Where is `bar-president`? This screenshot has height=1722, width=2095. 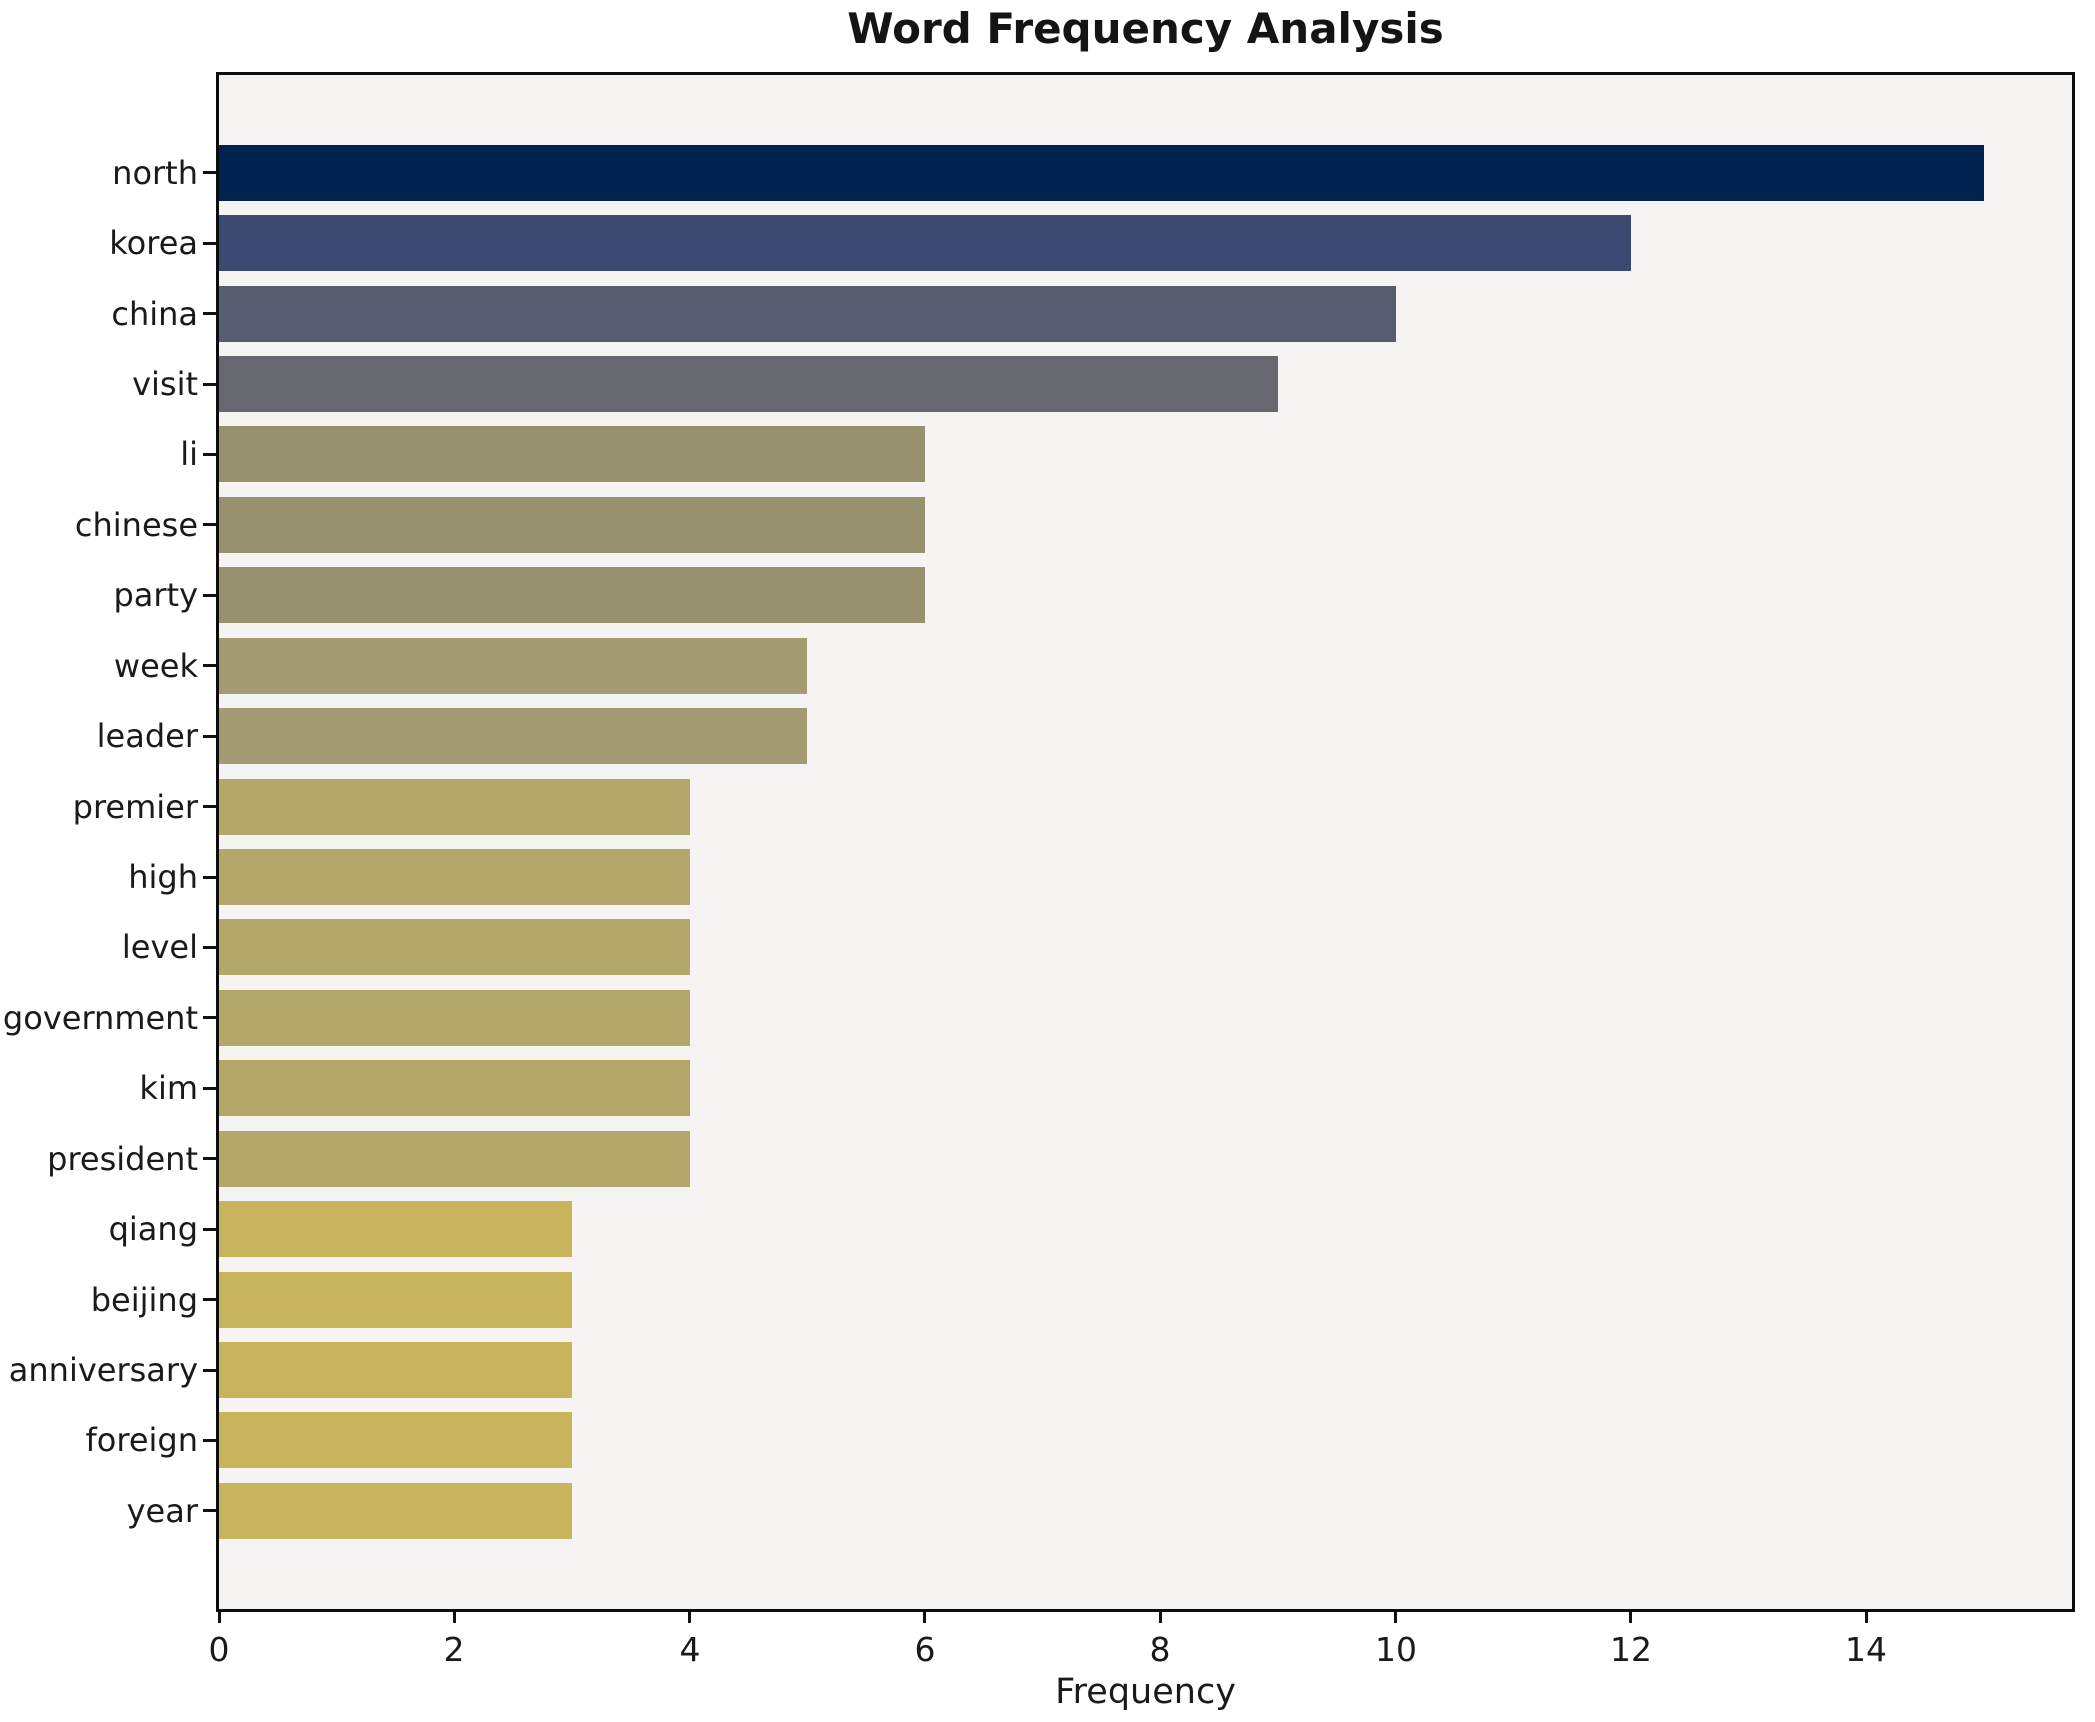
bar-president is located at coordinates (454, 1159).